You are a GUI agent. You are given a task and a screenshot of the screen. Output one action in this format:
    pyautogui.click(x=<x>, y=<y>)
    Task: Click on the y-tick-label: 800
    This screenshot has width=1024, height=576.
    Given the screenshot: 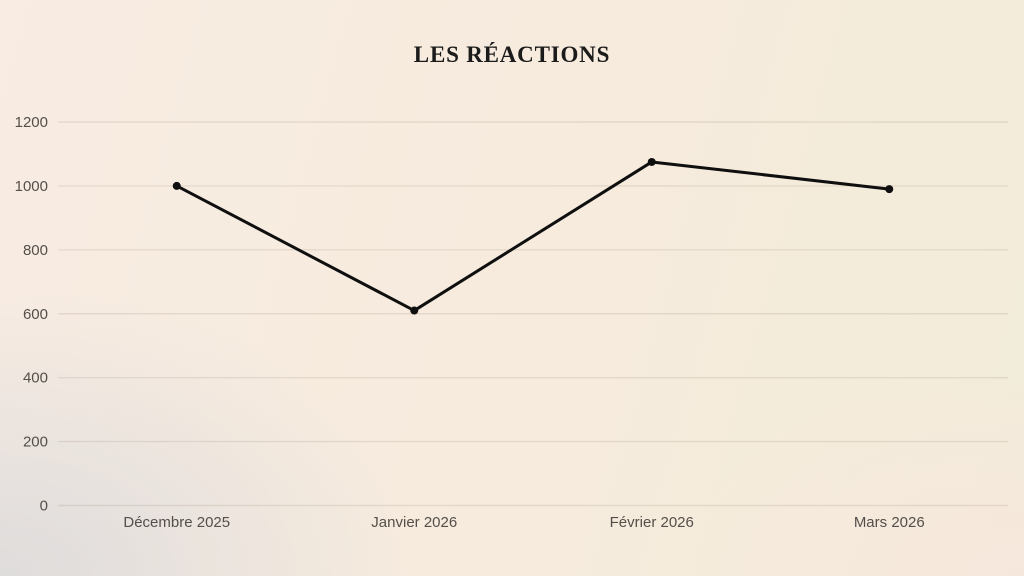 What is the action you would take?
    pyautogui.click(x=35, y=250)
    